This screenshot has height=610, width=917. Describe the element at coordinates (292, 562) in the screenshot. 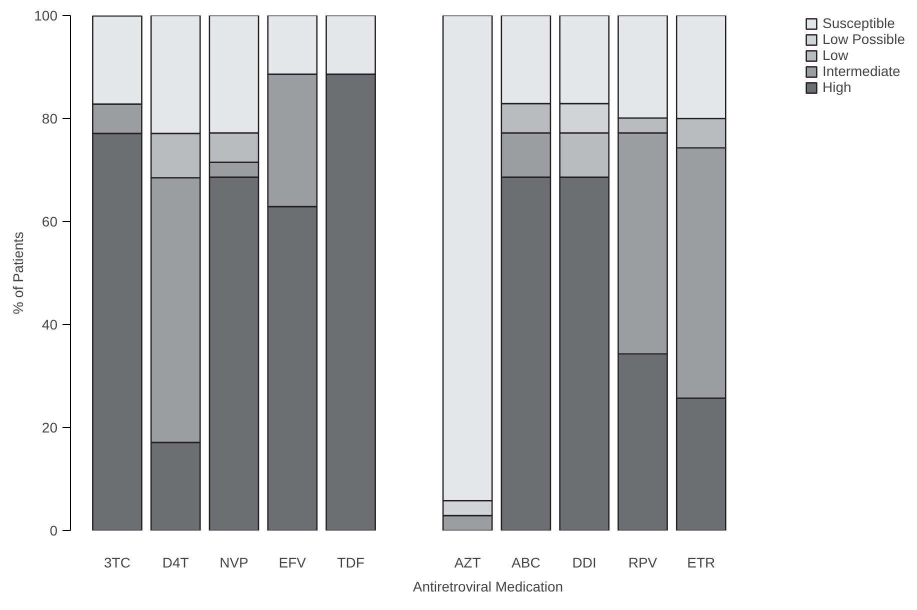

I see `x-tick-label: EFV` at that location.